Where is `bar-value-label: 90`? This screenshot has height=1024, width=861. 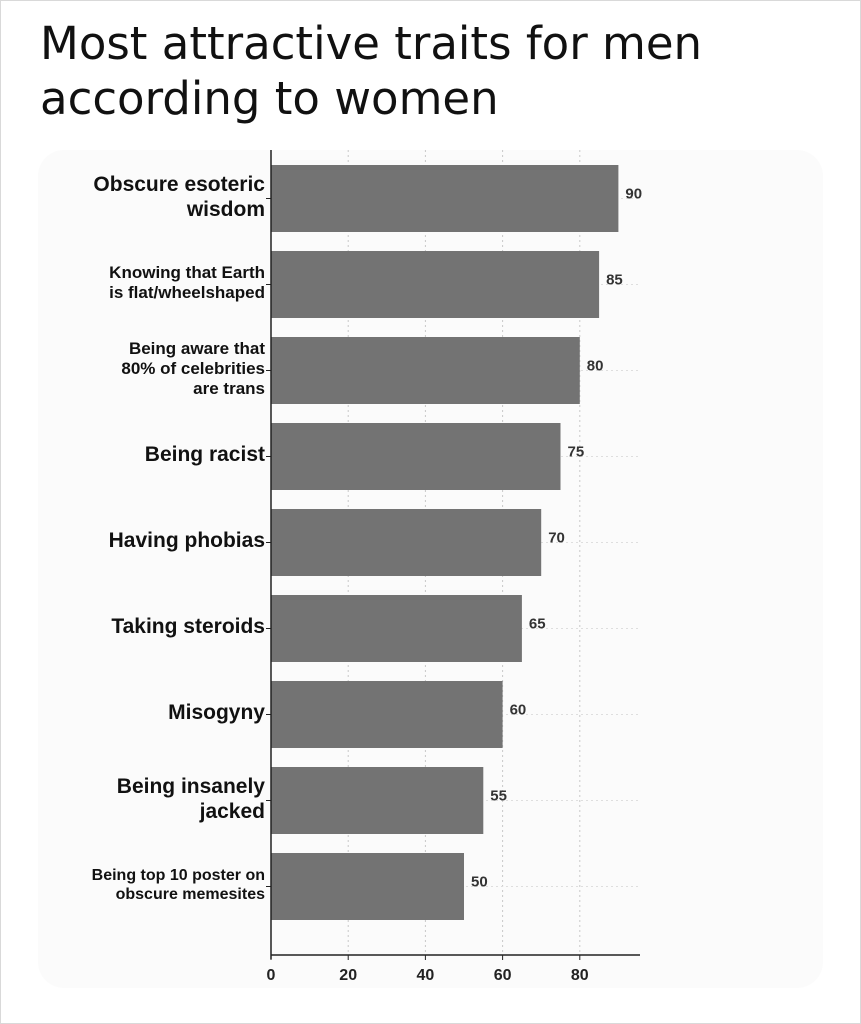 bar-value-label: 90 is located at coordinates (633, 194).